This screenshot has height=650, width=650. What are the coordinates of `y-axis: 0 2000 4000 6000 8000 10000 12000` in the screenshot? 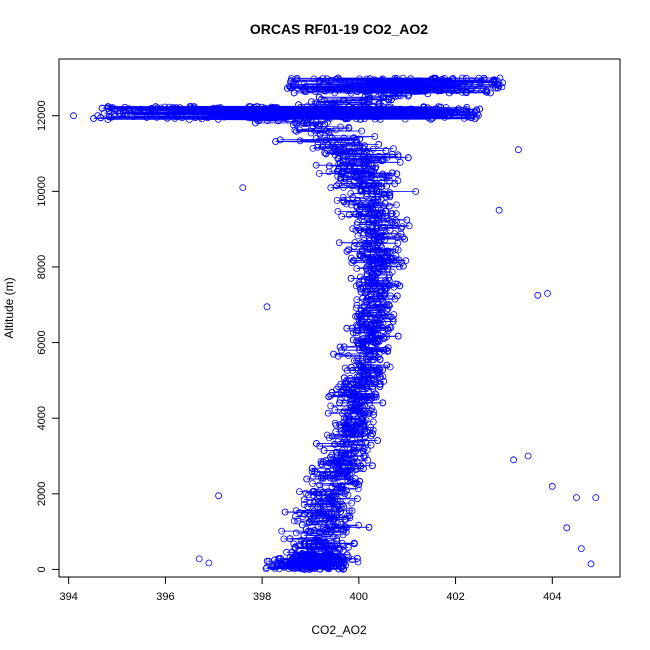 It's located at (48, 336).